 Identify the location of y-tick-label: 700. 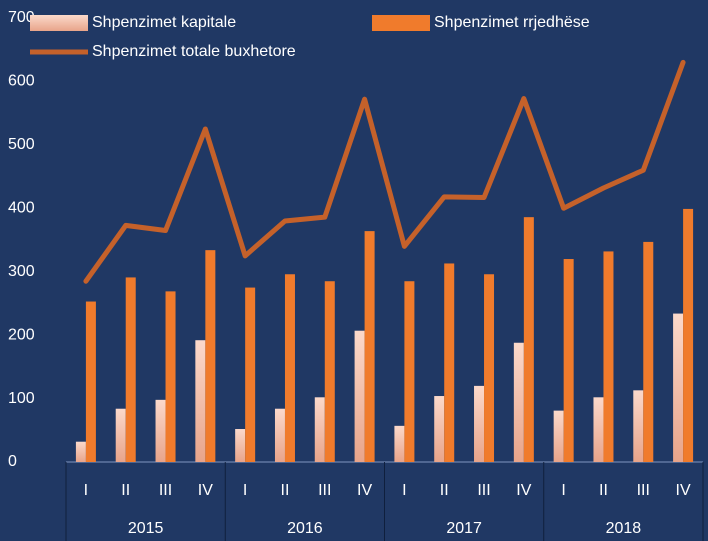
(21, 17).